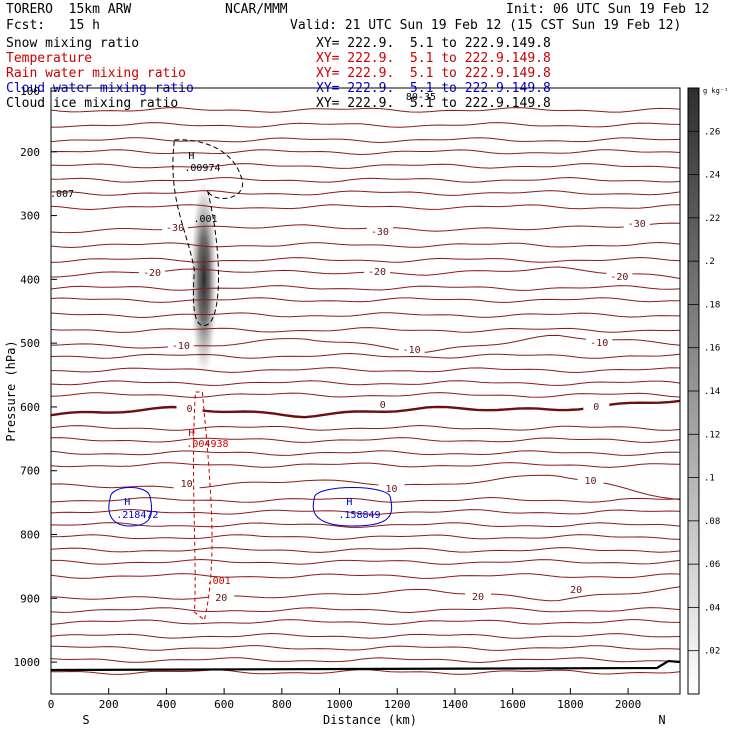  Describe the element at coordinates (421, 97) in the screenshot. I see `top-label-fragment: 80-35` at that location.